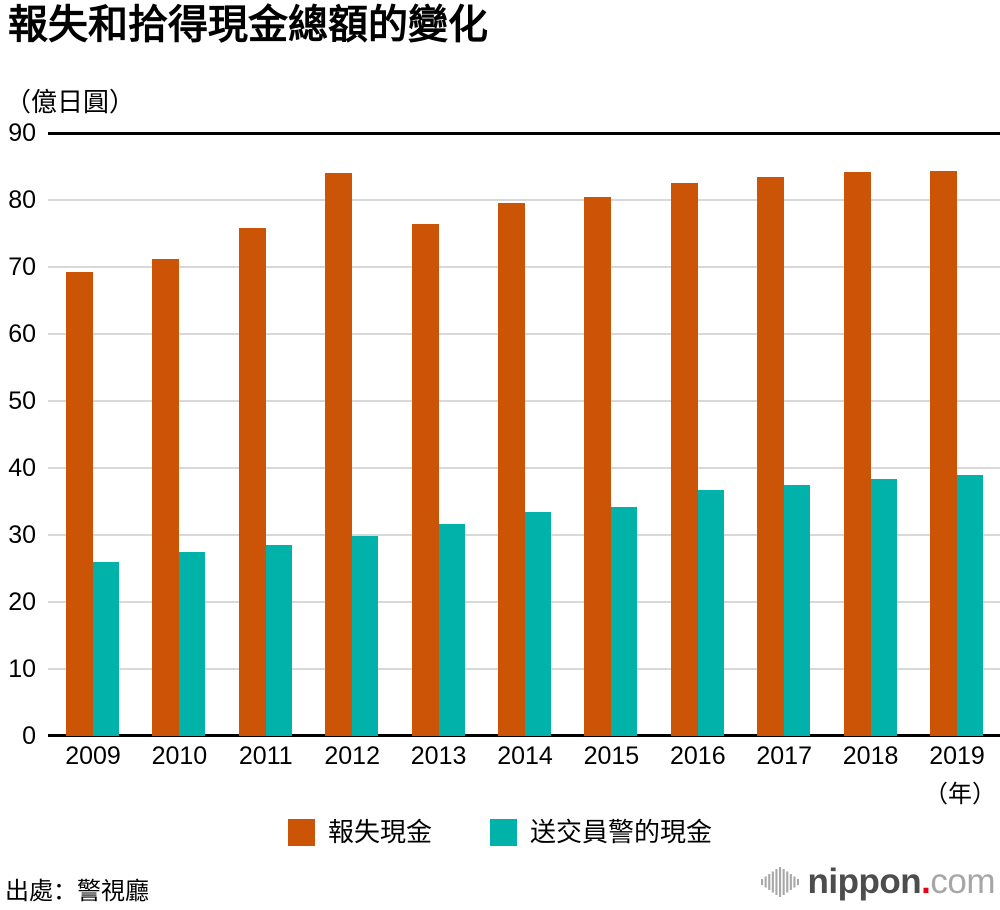 This screenshot has height=910, width=1000. What do you see at coordinates (379, 832) in the screenshot?
I see `legend-label-lost-cash: 報失現金` at bounding box center [379, 832].